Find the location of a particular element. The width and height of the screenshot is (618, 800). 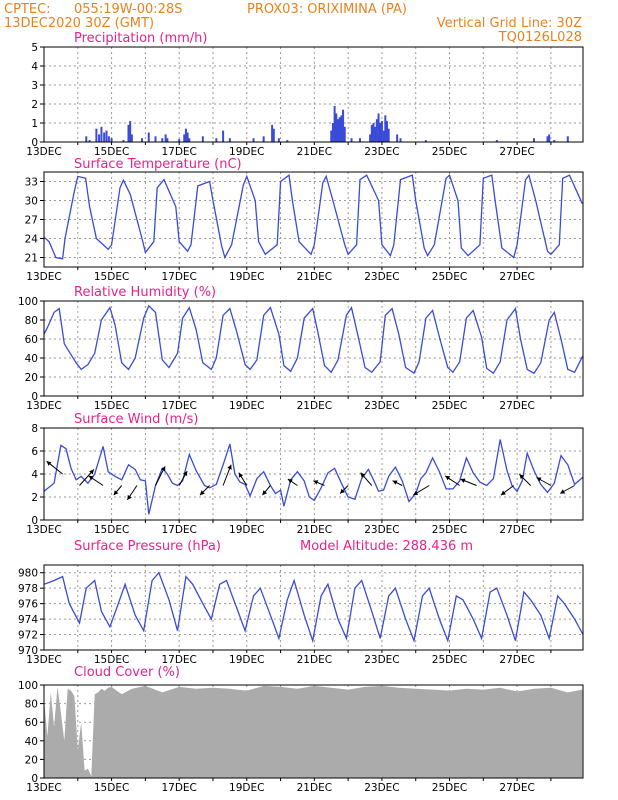

plot-frame is located at coordinates (313, 731).